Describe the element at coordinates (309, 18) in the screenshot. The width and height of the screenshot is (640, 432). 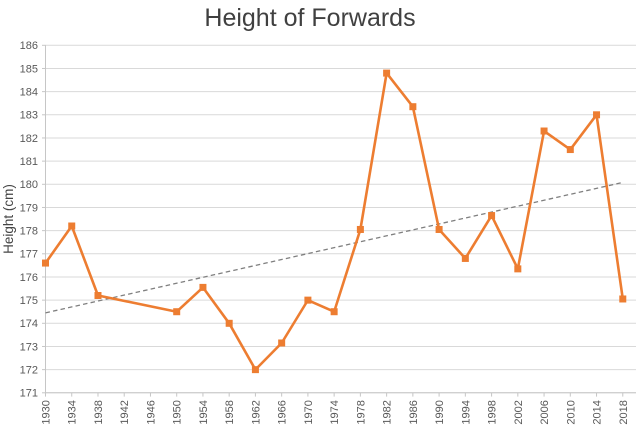
I see `chart-title: Height of Forwards` at that location.